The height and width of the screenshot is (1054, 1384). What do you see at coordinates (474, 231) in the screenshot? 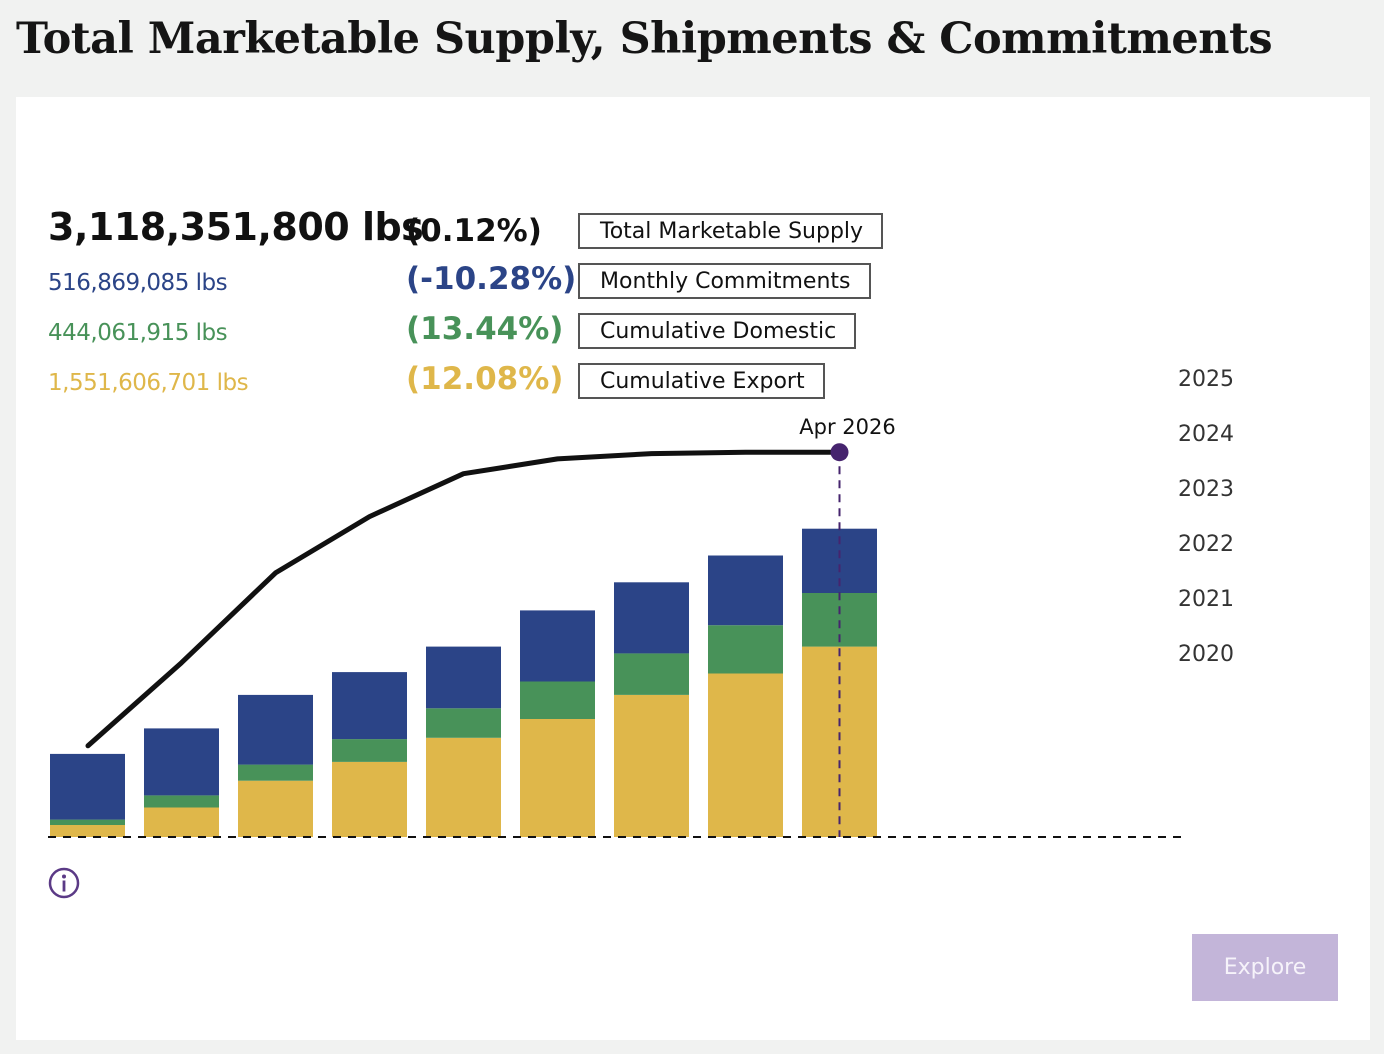
I see `total-supply-pct: (0.12%)` at bounding box center [474, 231].